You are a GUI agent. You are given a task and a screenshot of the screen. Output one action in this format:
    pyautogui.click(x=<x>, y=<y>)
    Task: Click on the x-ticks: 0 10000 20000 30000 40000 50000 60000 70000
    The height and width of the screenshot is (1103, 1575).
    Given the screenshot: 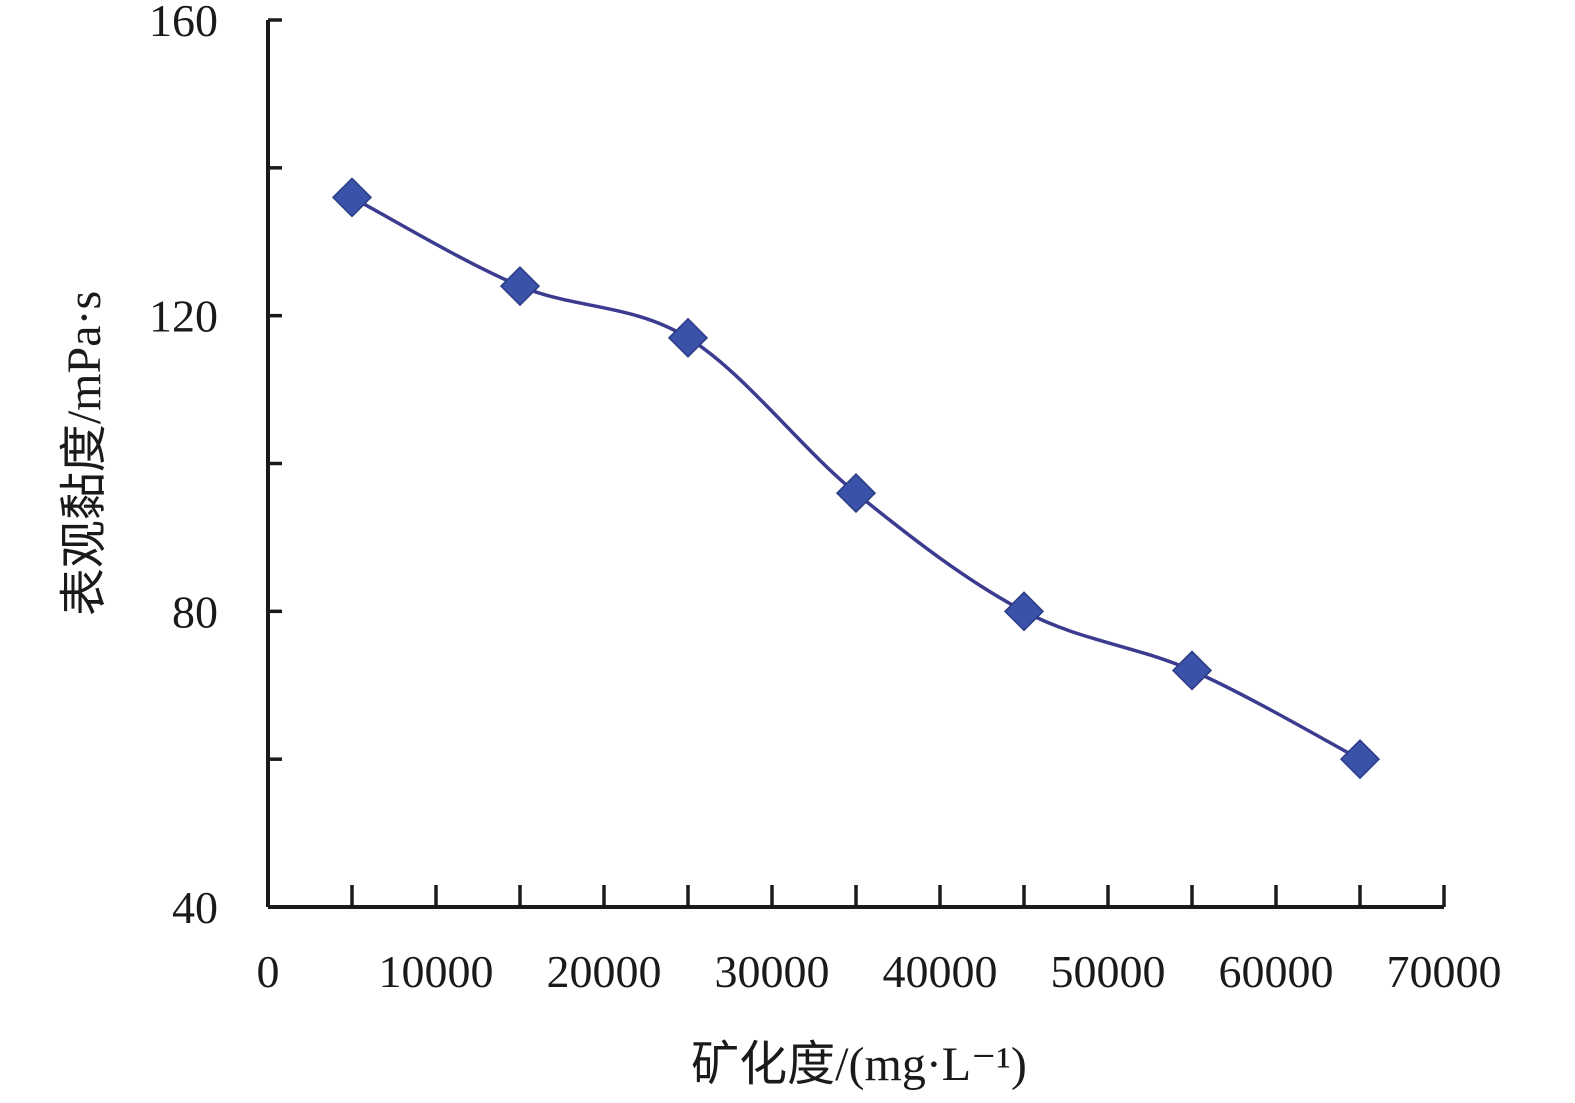 What is the action you would take?
    pyautogui.click(x=879, y=941)
    